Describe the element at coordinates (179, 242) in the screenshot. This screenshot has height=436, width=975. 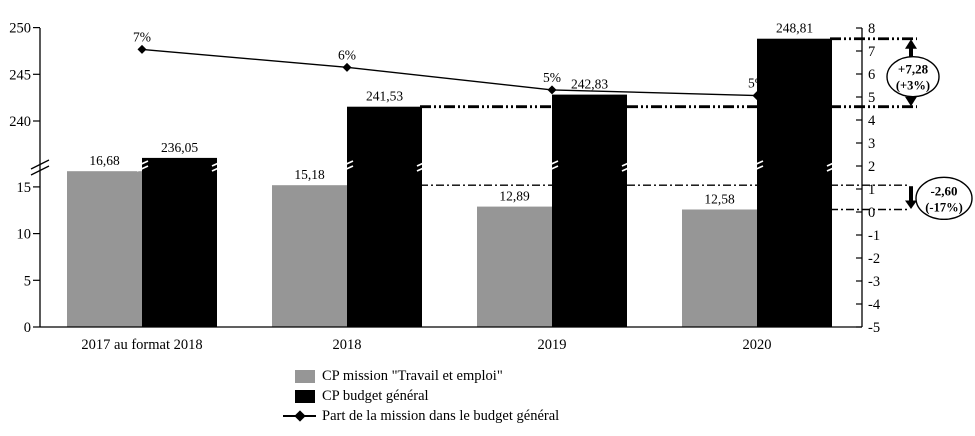
I see `bar-cp-budget-general-2017 au format 2018` at that location.